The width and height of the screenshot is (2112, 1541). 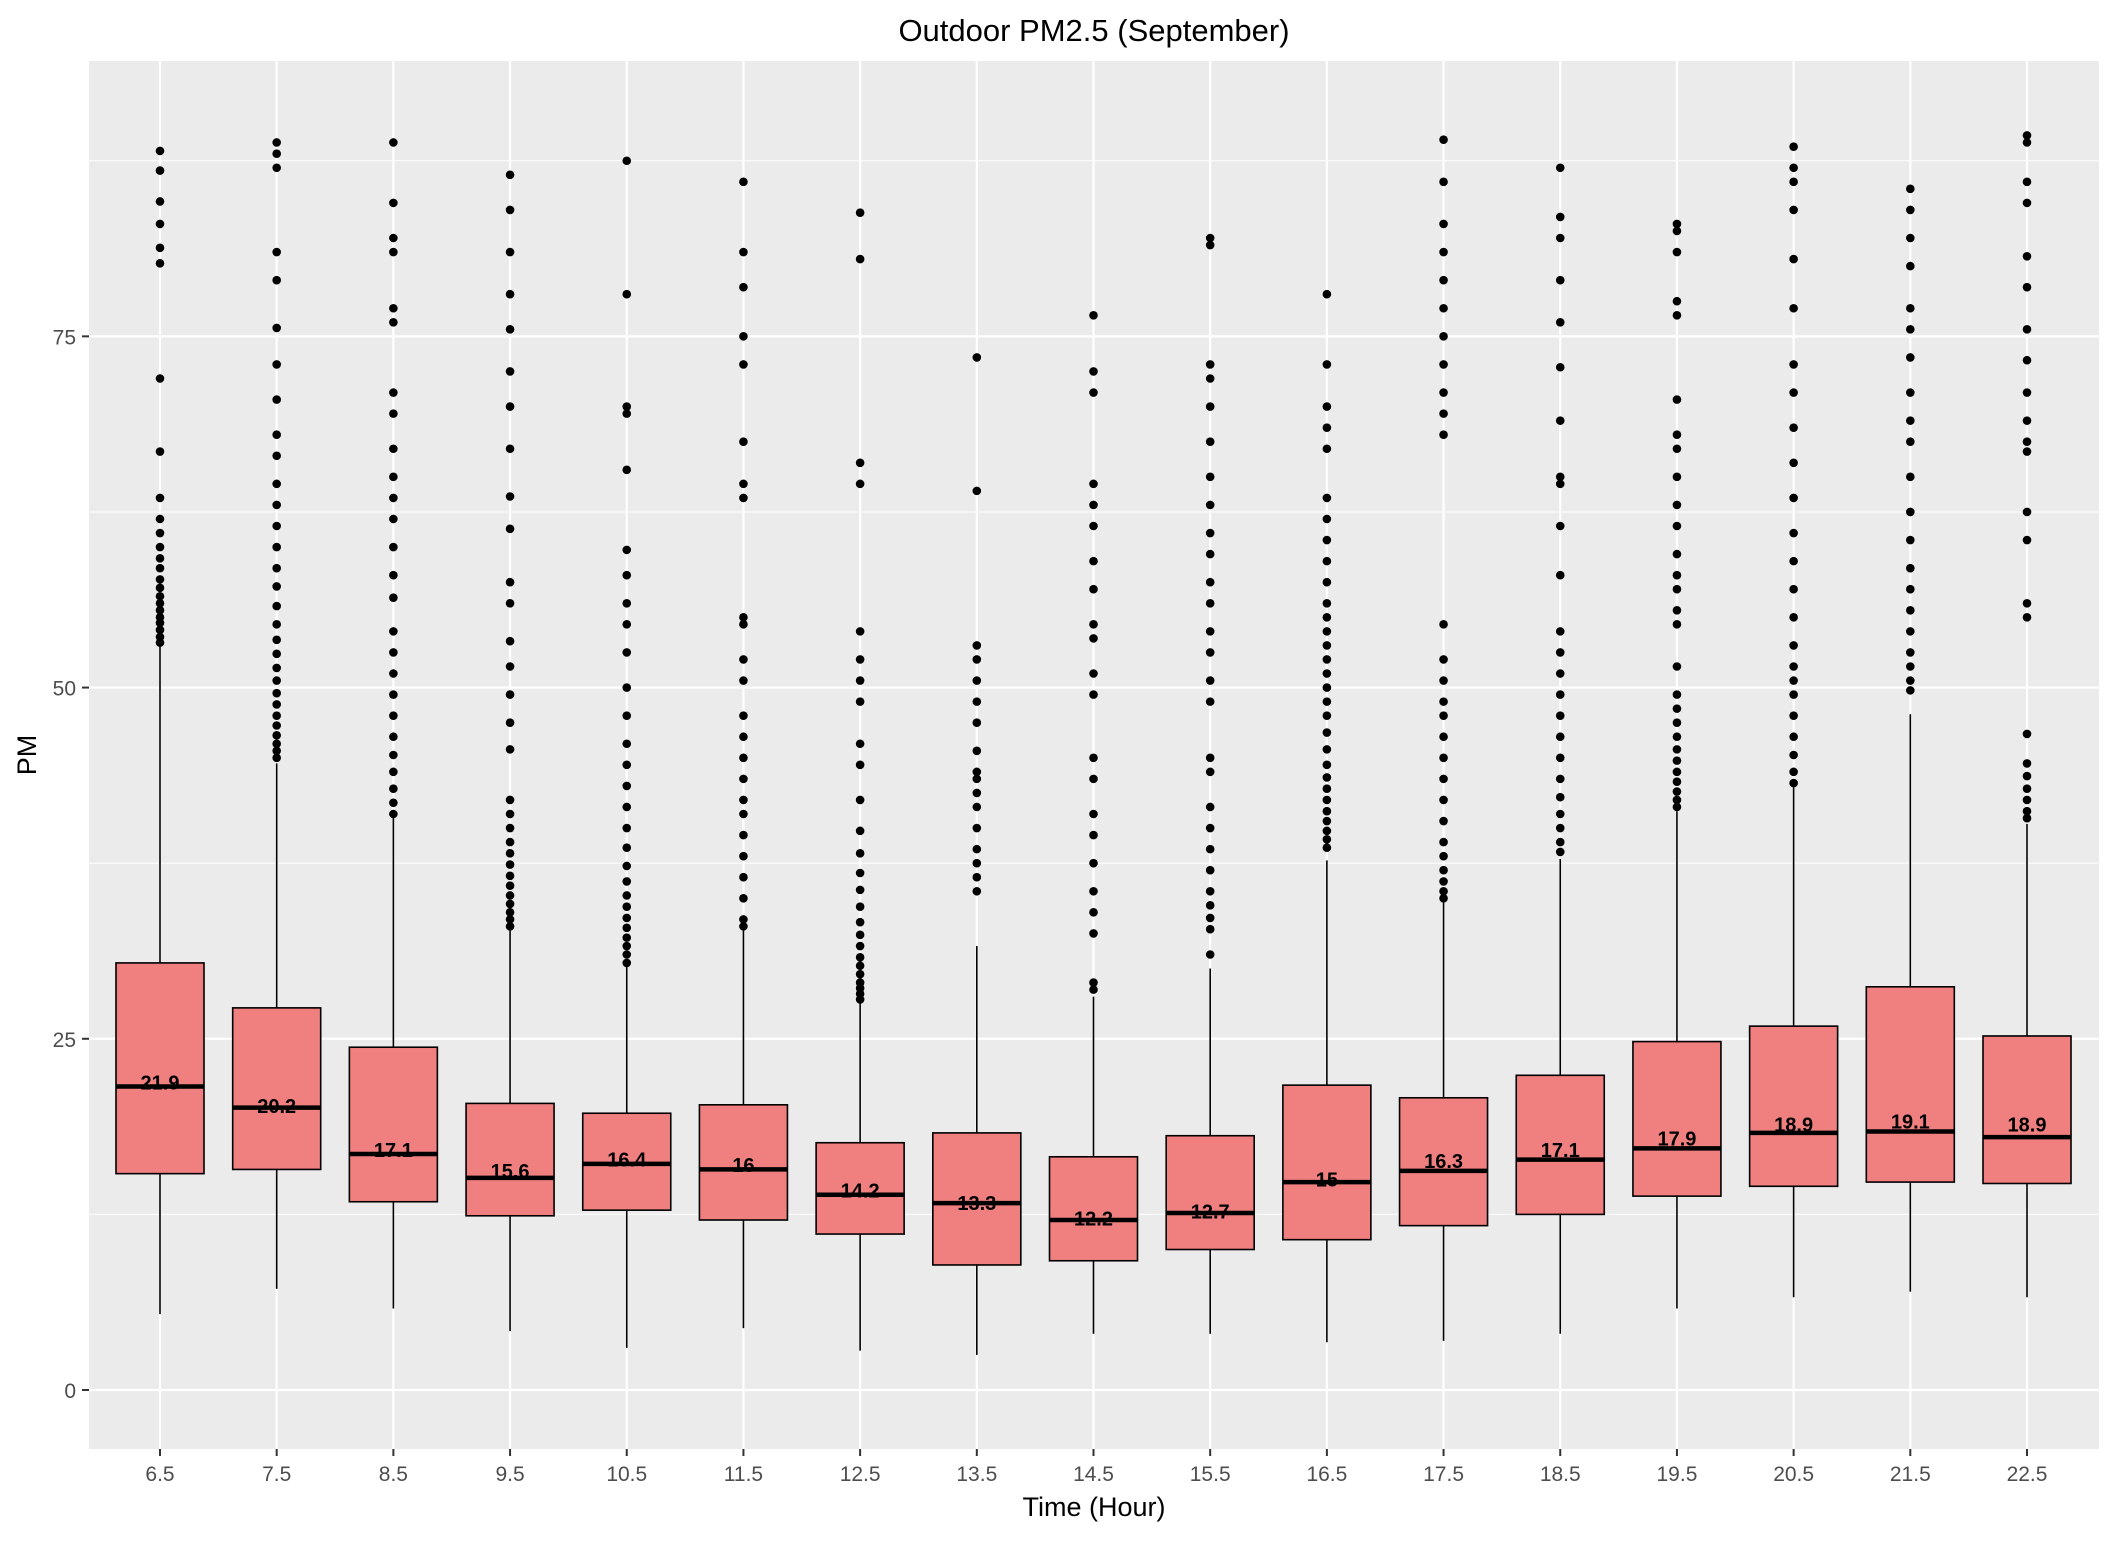 What do you see at coordinates (160, 1083) in the screenshot?
I see `mean-label: 21.9` at bounding box center [160, 1083].